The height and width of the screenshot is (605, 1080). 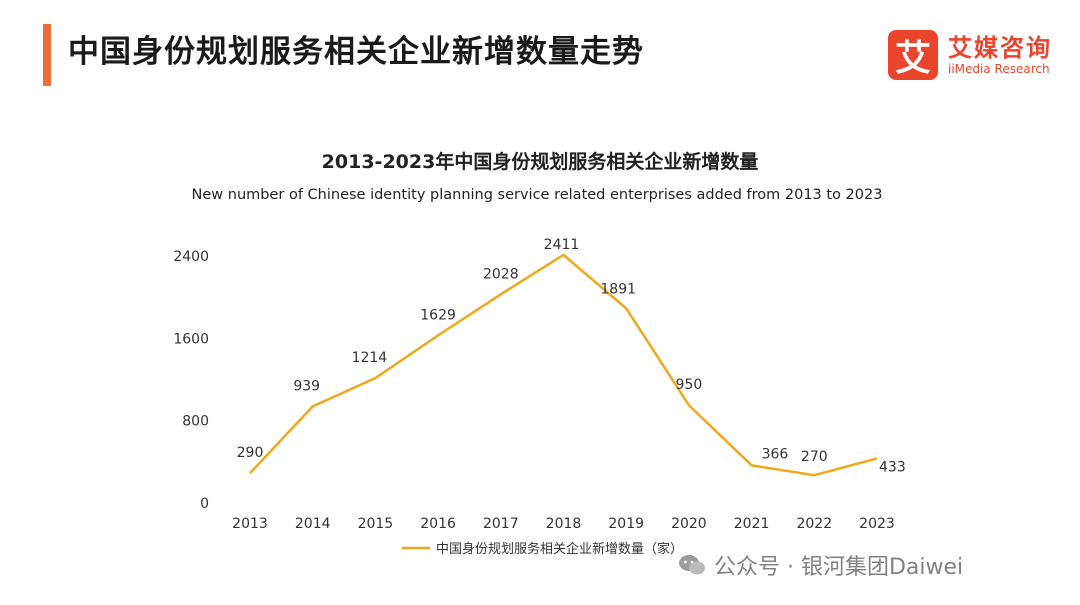 What do you see at coordinates (562, 245) in the screenshot?
I see `data-label: 2411` at bounding box center [562, 245].